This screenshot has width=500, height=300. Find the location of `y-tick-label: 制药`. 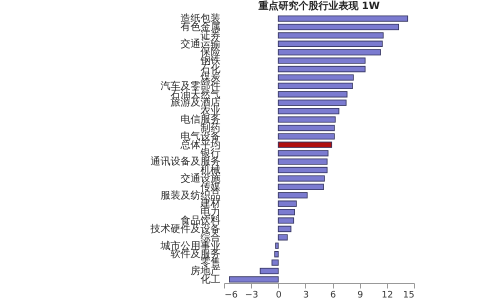

y-tick-label: 制药 is located at coordinates (210, 128).